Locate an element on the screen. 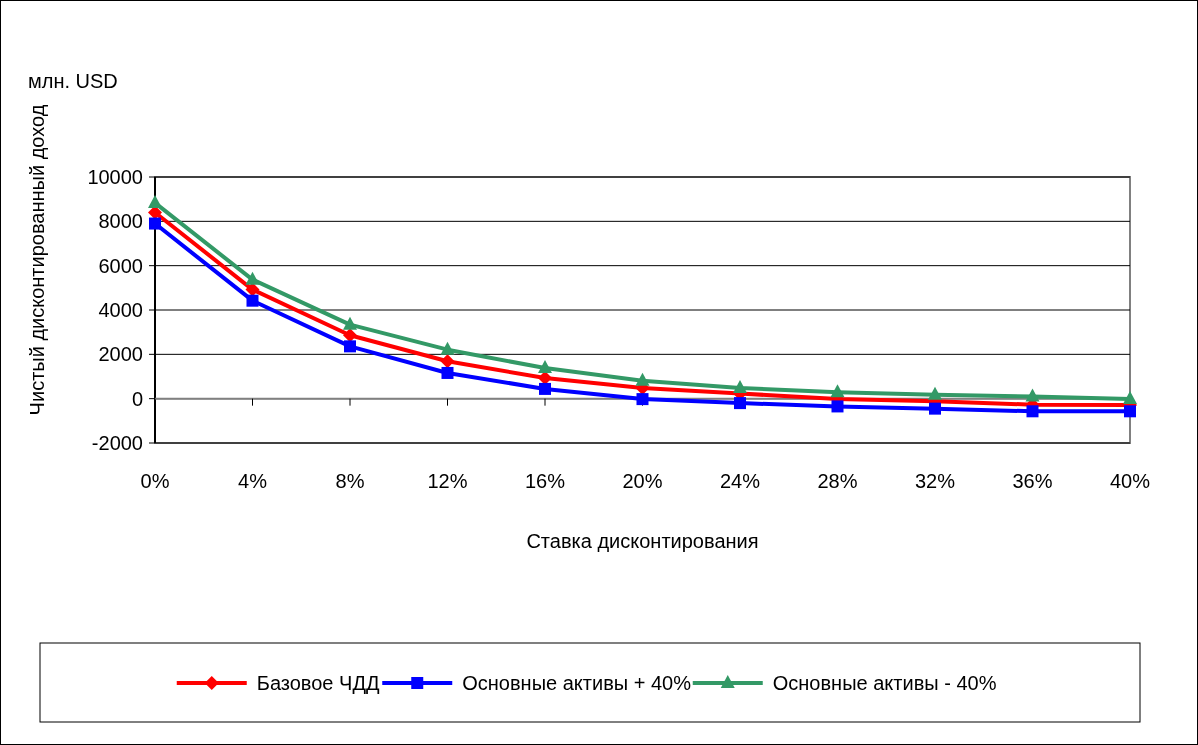 Image resolution: width=1198 pixels, height=745 pixels. x-tick-label: 32% is located at coordinates (935, 481).